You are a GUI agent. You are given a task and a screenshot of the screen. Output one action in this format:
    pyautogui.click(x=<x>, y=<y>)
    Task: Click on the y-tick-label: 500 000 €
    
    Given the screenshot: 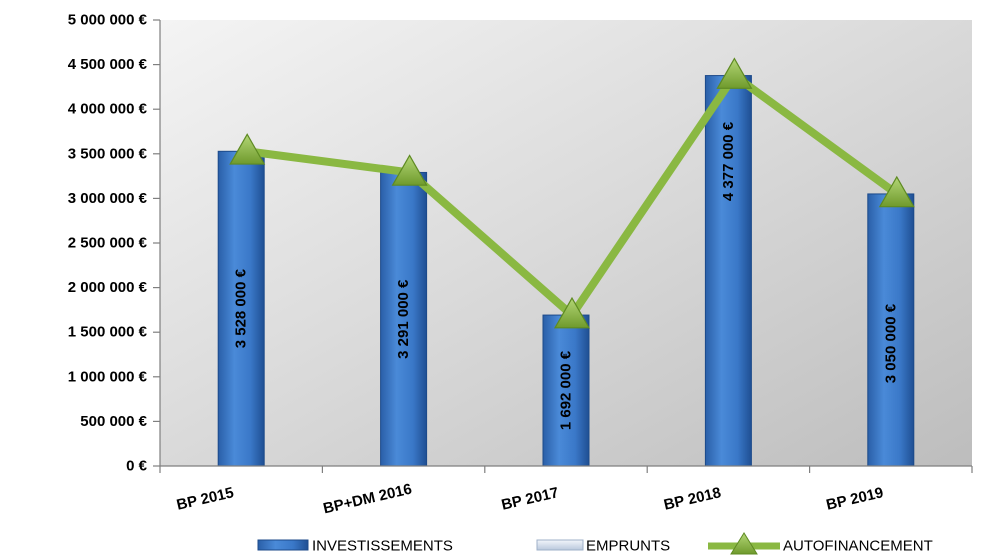 What is the action you would take?
    pyautogui.click(x=113, y=421)
    